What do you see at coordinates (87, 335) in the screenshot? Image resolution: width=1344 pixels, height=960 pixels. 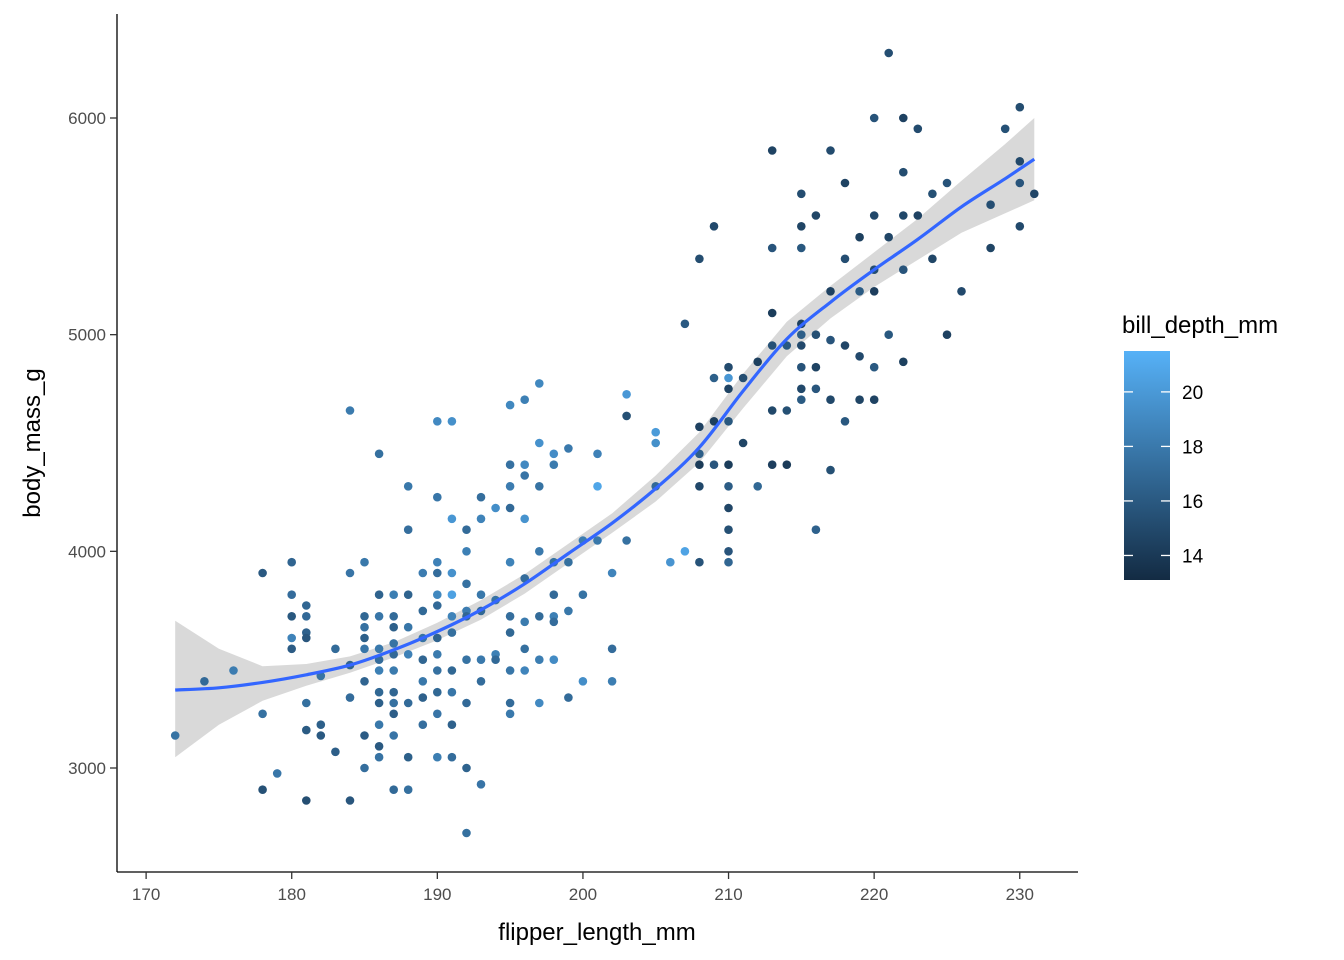 I see `y-tick-label: 5000` at bounding box center [87, 335].